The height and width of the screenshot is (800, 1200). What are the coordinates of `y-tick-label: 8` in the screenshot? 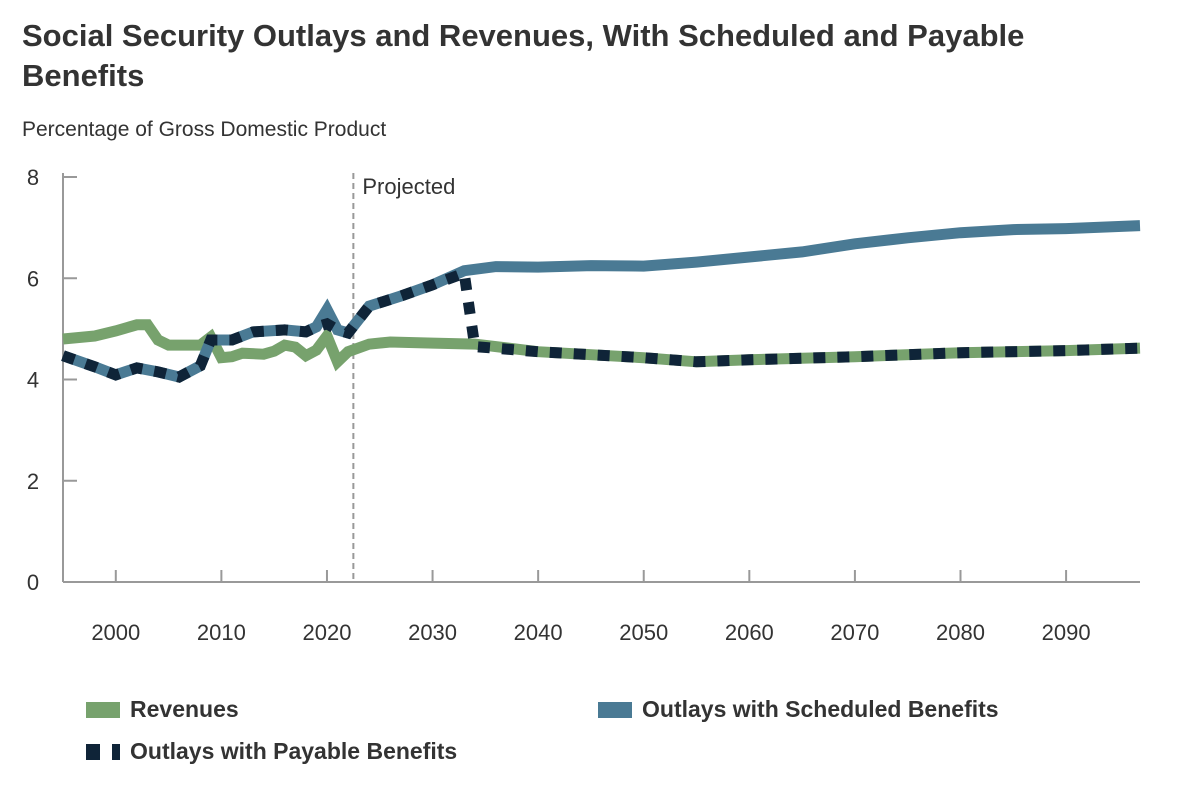 It's located at (33, 177).